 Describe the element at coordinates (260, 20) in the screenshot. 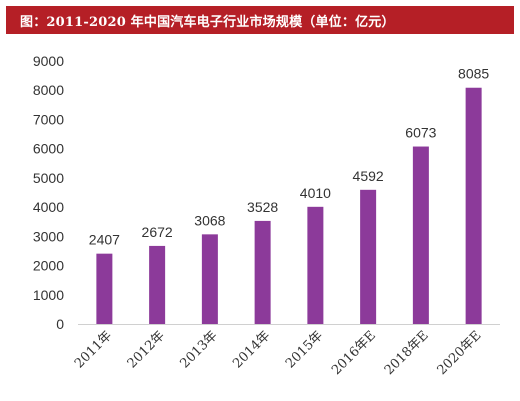

I see `chart-title: 图：2011-2020 年中国汽车电子行业市场规模（单位：亿元）` at that location.